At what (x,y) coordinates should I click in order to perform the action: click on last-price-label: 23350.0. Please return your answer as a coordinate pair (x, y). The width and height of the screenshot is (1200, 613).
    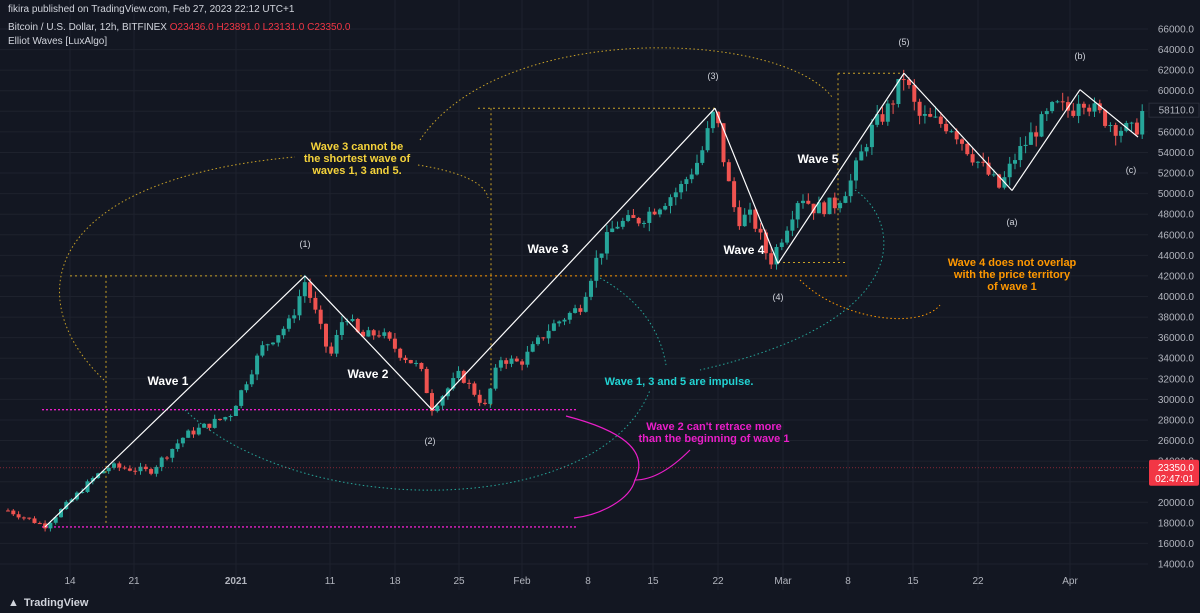
    Looking at the image, I should click on (1176, 468).